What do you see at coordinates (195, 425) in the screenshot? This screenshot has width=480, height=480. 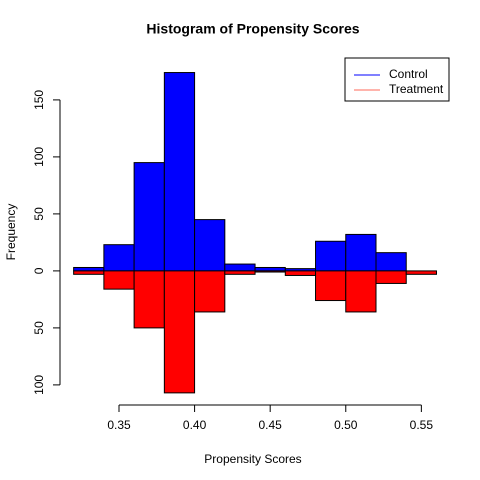 I see `x-tick-label: 0.40` at bounding box center [195, 425].